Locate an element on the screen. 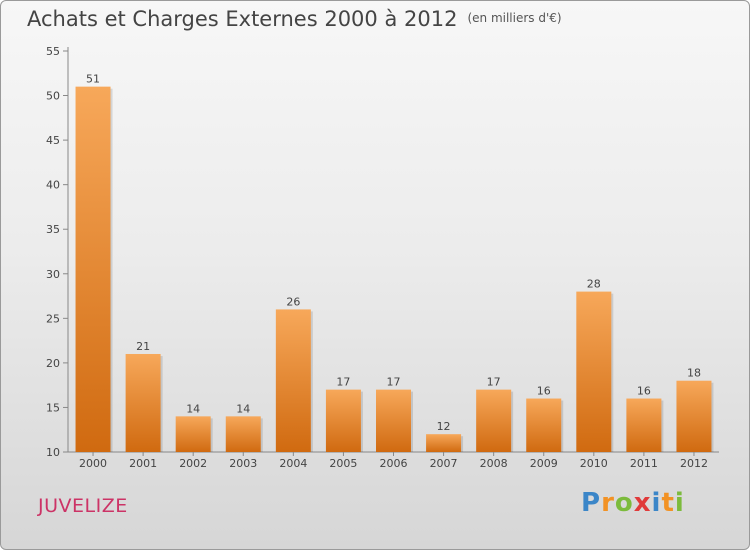 Image resolution: width=750 pixels, height=550 pixels. y-tick-label: 10 is located at coordinates (53, 452).